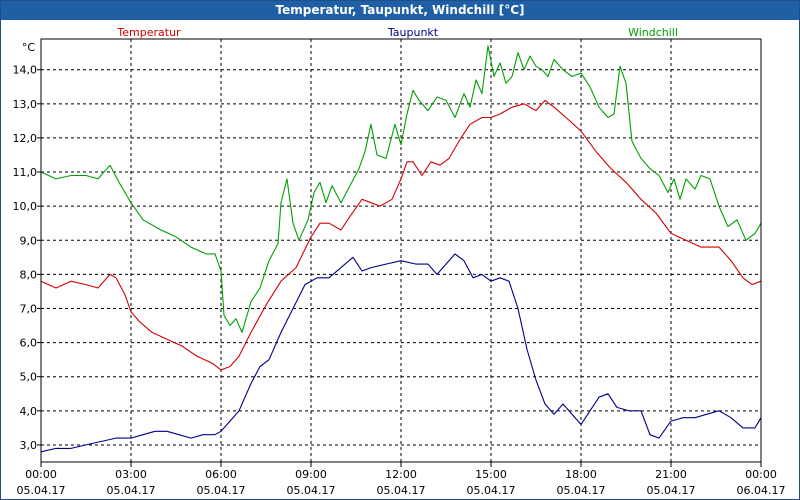  I want to click on x-tick-time-label: 18:00, so click(581, 474).